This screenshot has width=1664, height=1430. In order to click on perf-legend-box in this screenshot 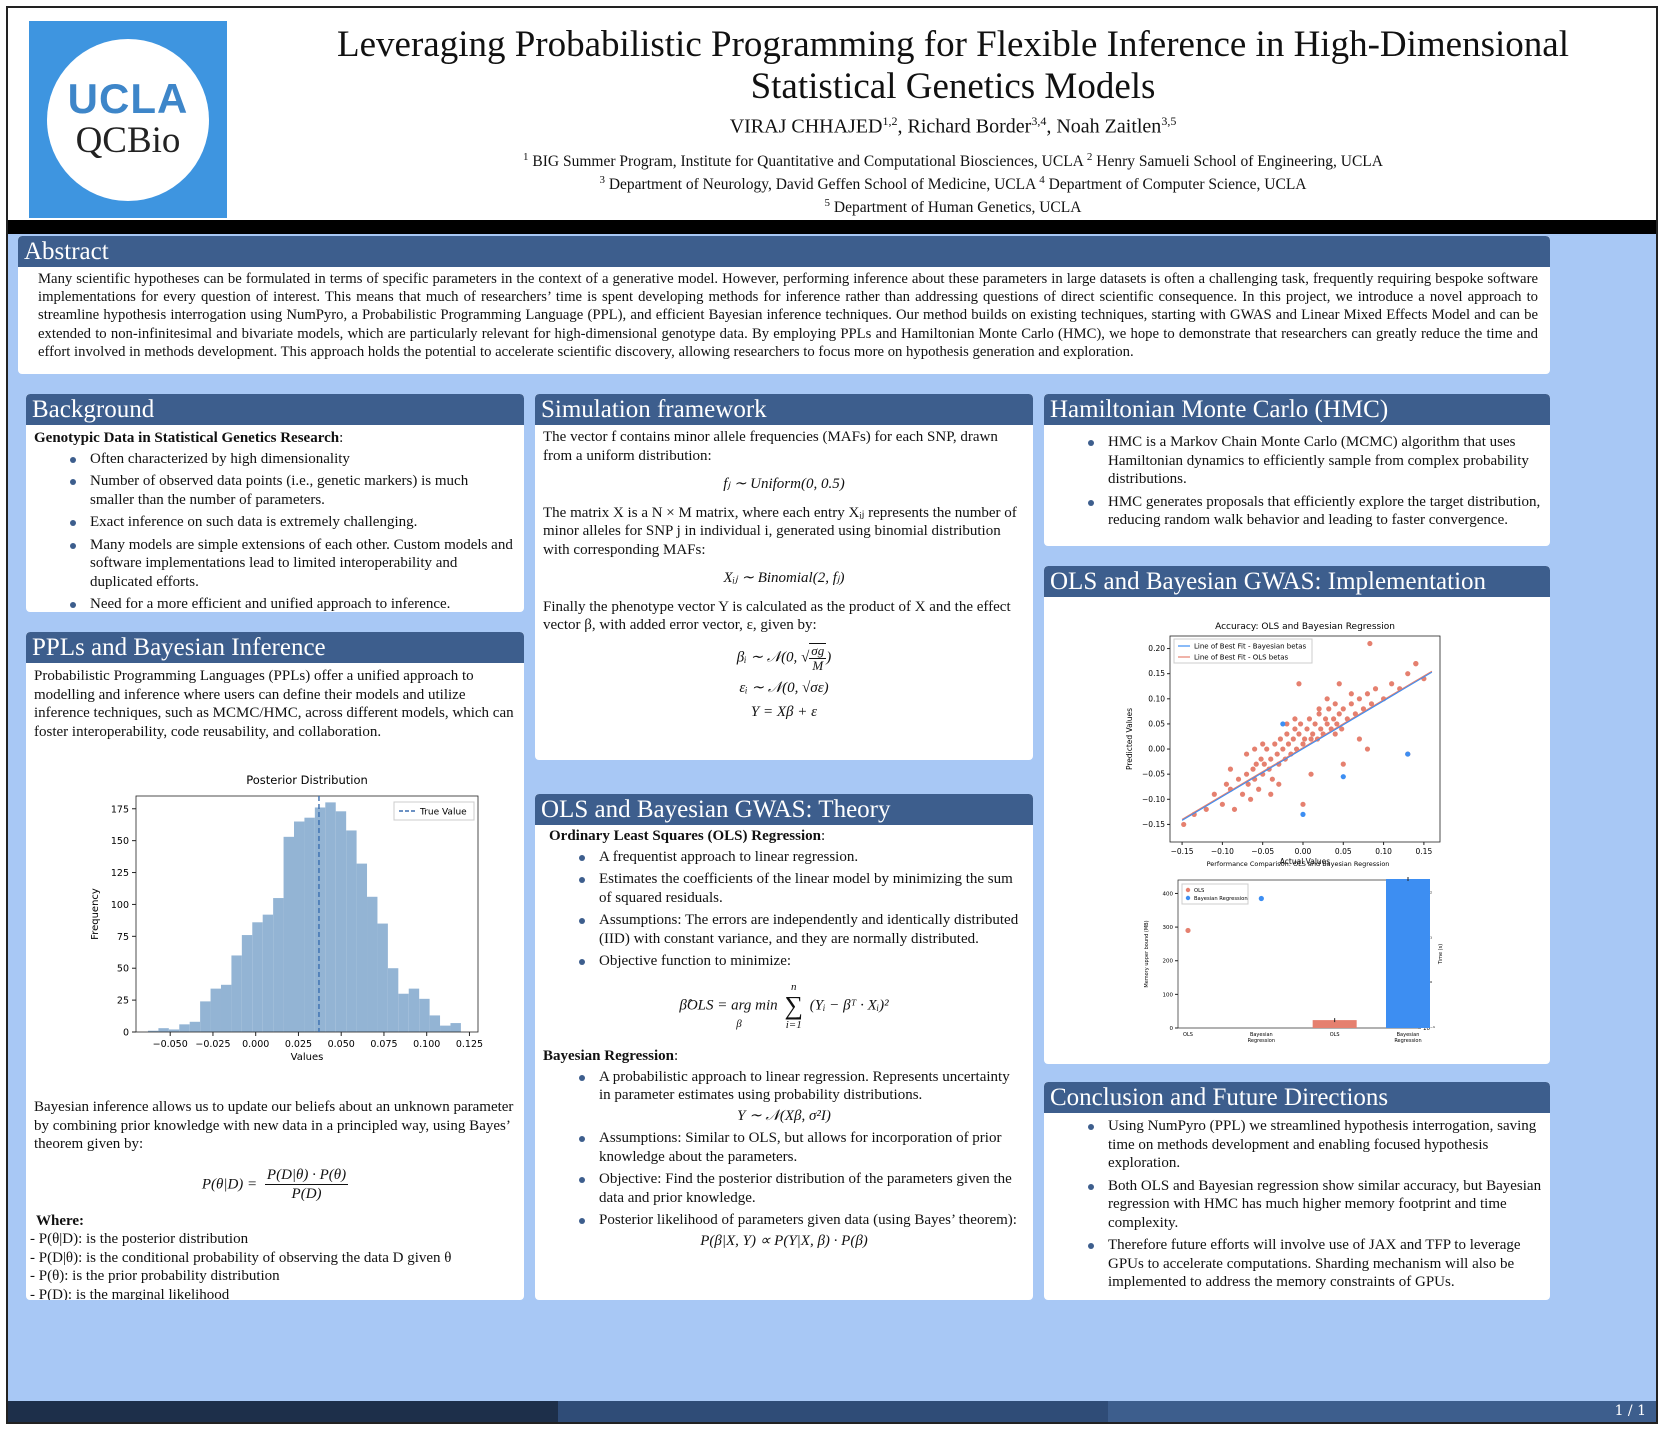, I will do `click(1215, 894)`.